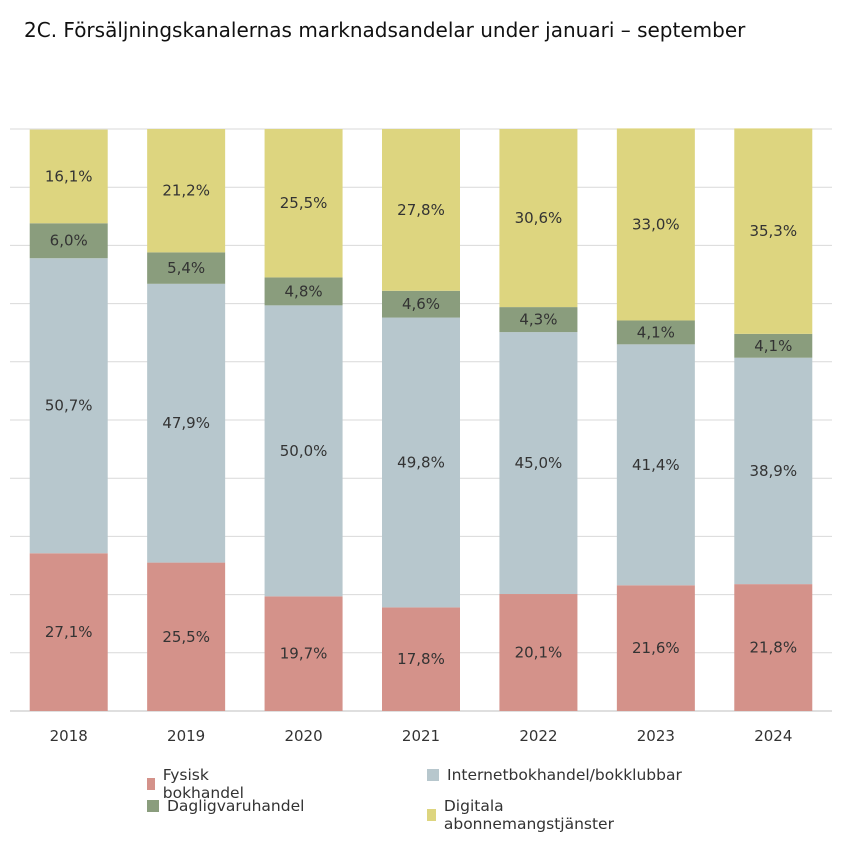  I want to click on x-tick-label: 2022, so click(538, 736).